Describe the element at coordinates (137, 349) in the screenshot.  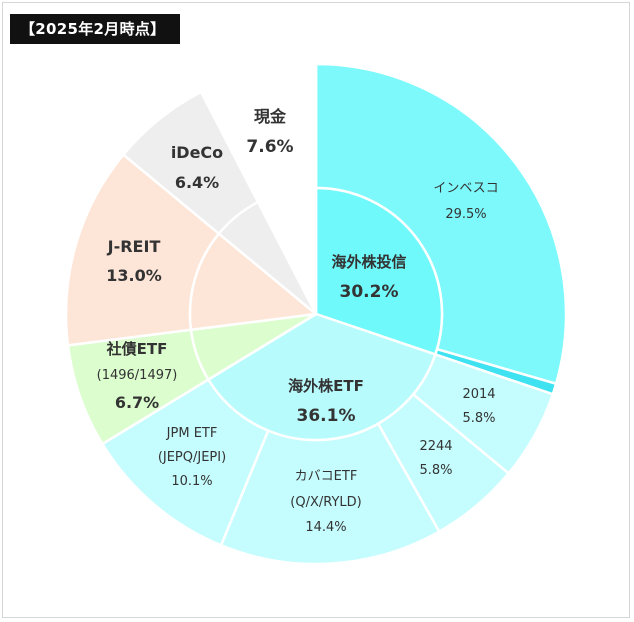
I see `label-bond-etf-name: 社債ETF` at that location.